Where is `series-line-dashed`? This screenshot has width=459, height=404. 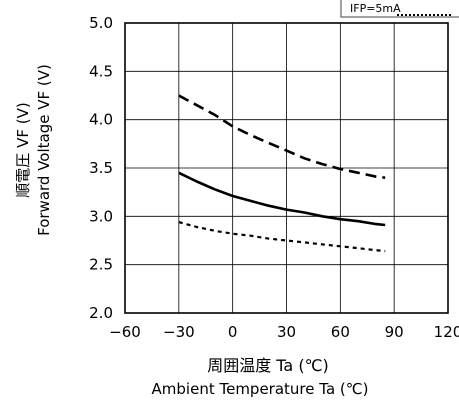 series-line-dashed is located at coordinates (282, 136).